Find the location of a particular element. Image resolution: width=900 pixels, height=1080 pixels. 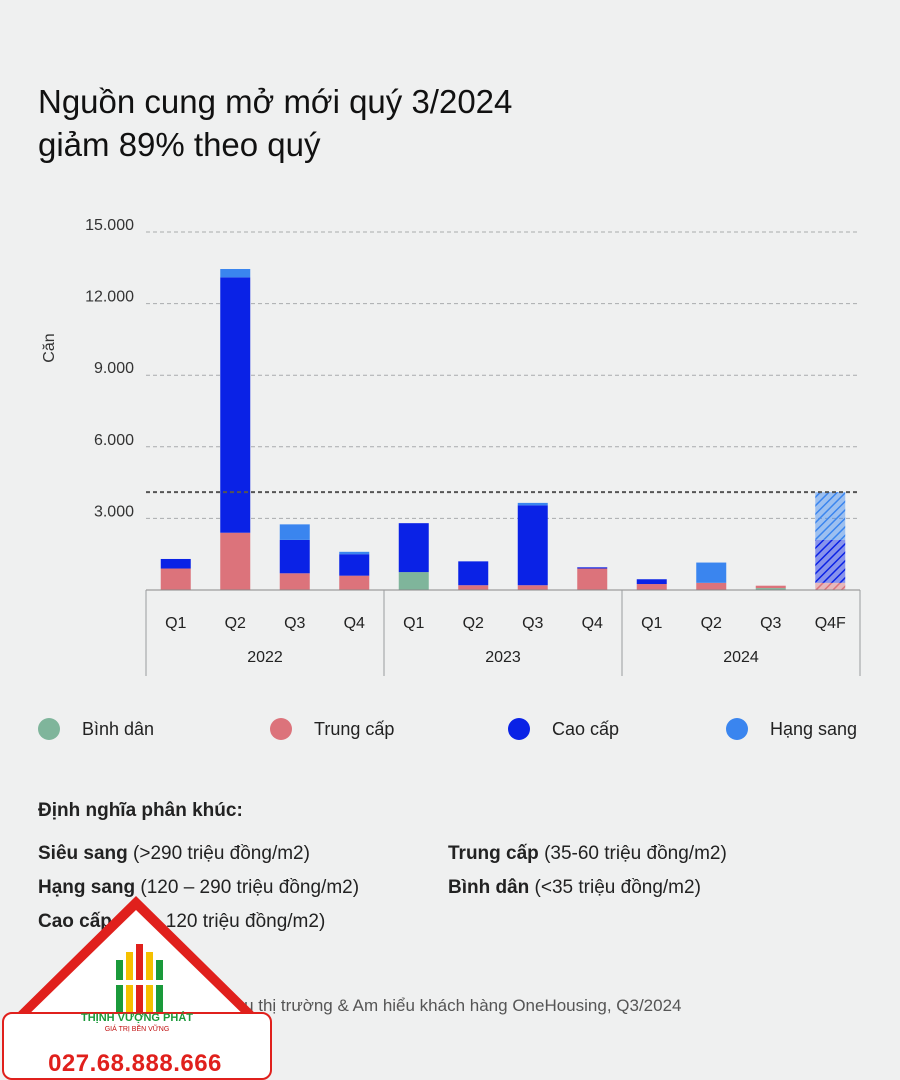

definition-name: Cao cấp is located at coordinates (75, 921).